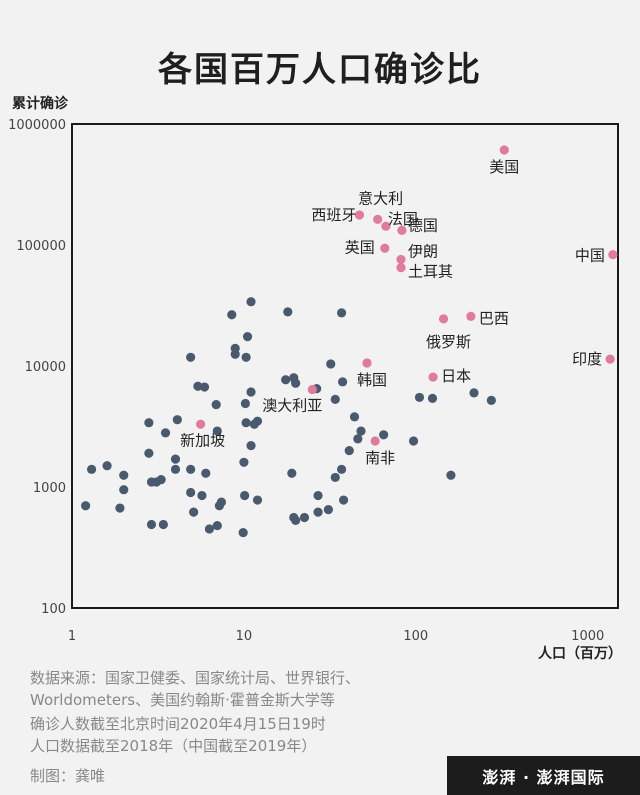 This screenshot has height=795, width=640. Describe the element at coordinates (333, 215) in the screenshot. I see `country-label: 西班牙` at that location.